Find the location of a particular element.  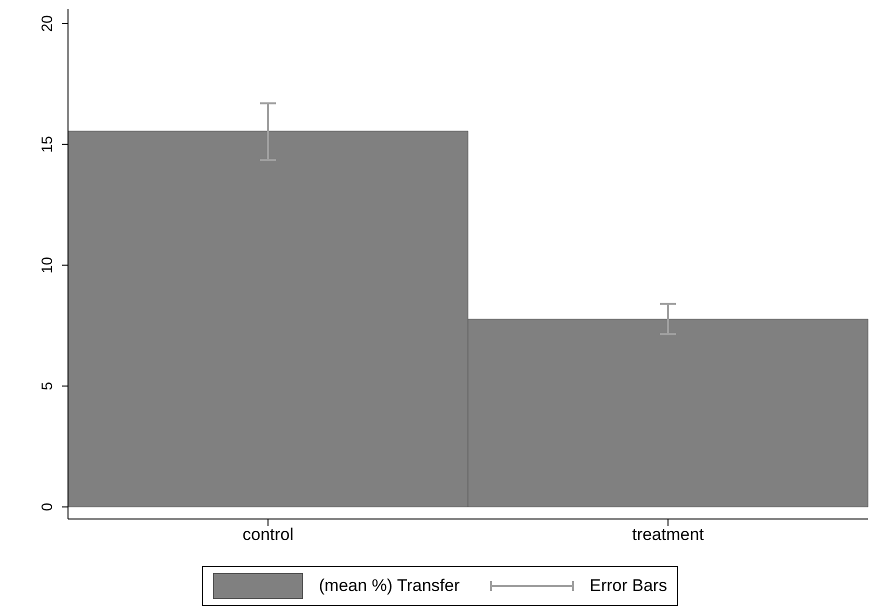

x-tick-label: control is located at coordinates (268, 534).